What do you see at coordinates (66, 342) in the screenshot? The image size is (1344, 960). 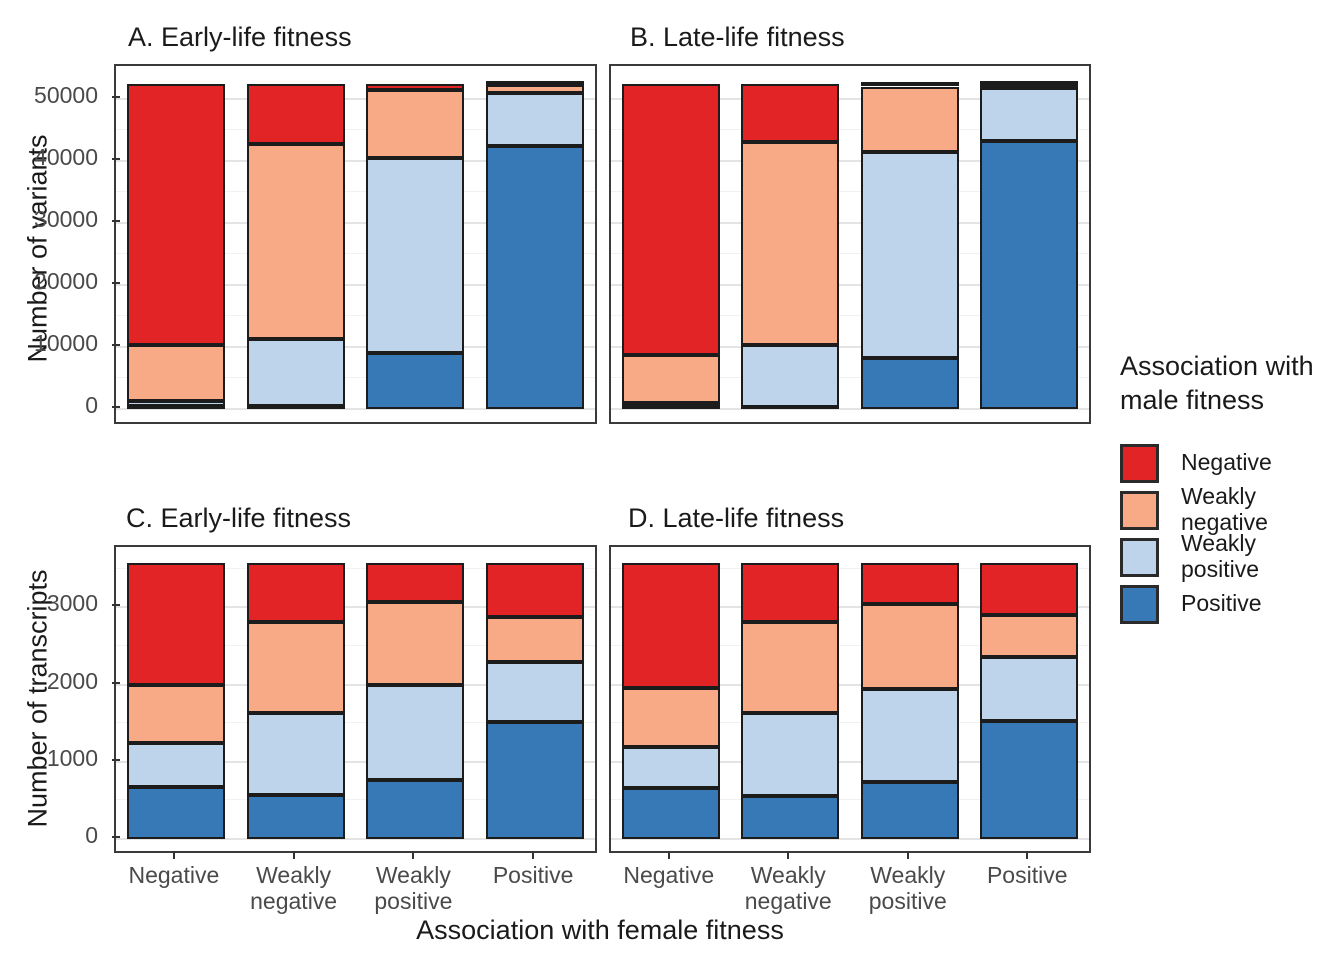 I see `y-tick-label: 10000` at bounding box center [66, 342].